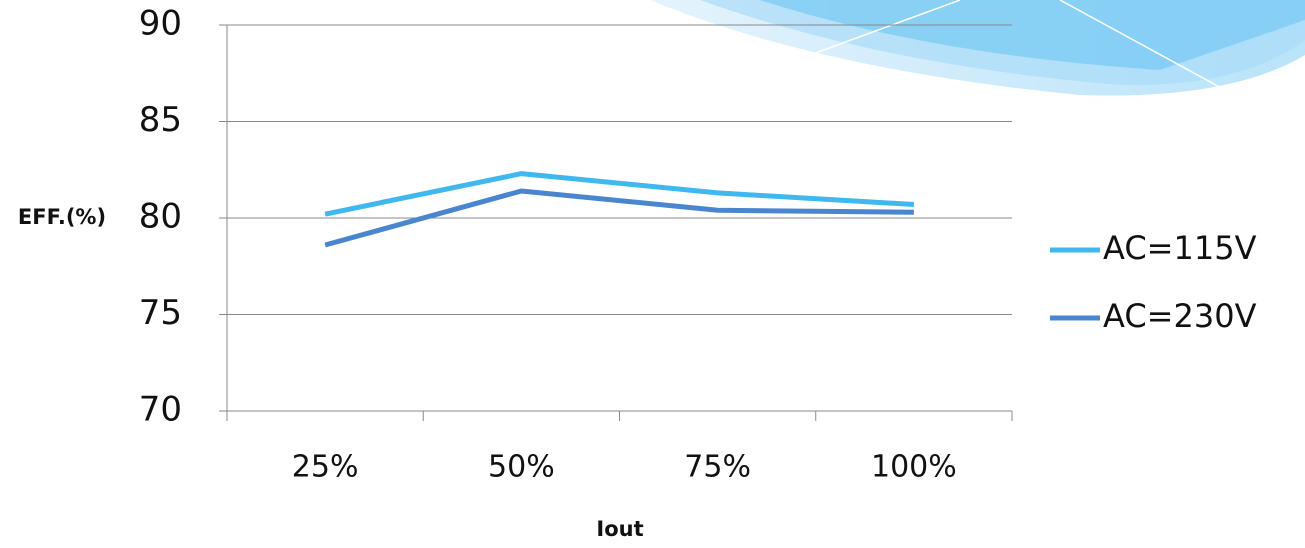 This screenshot has height=548, width=1305. I want to click on x-tick-label: 75%, so click(717, 467).